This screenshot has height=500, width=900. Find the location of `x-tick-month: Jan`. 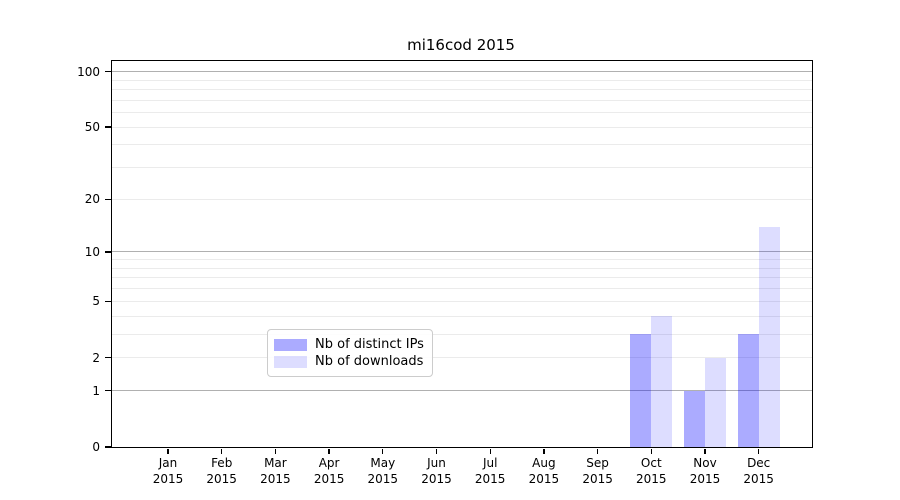

x-tick-month: Jan is located at coordinates (168, 463).